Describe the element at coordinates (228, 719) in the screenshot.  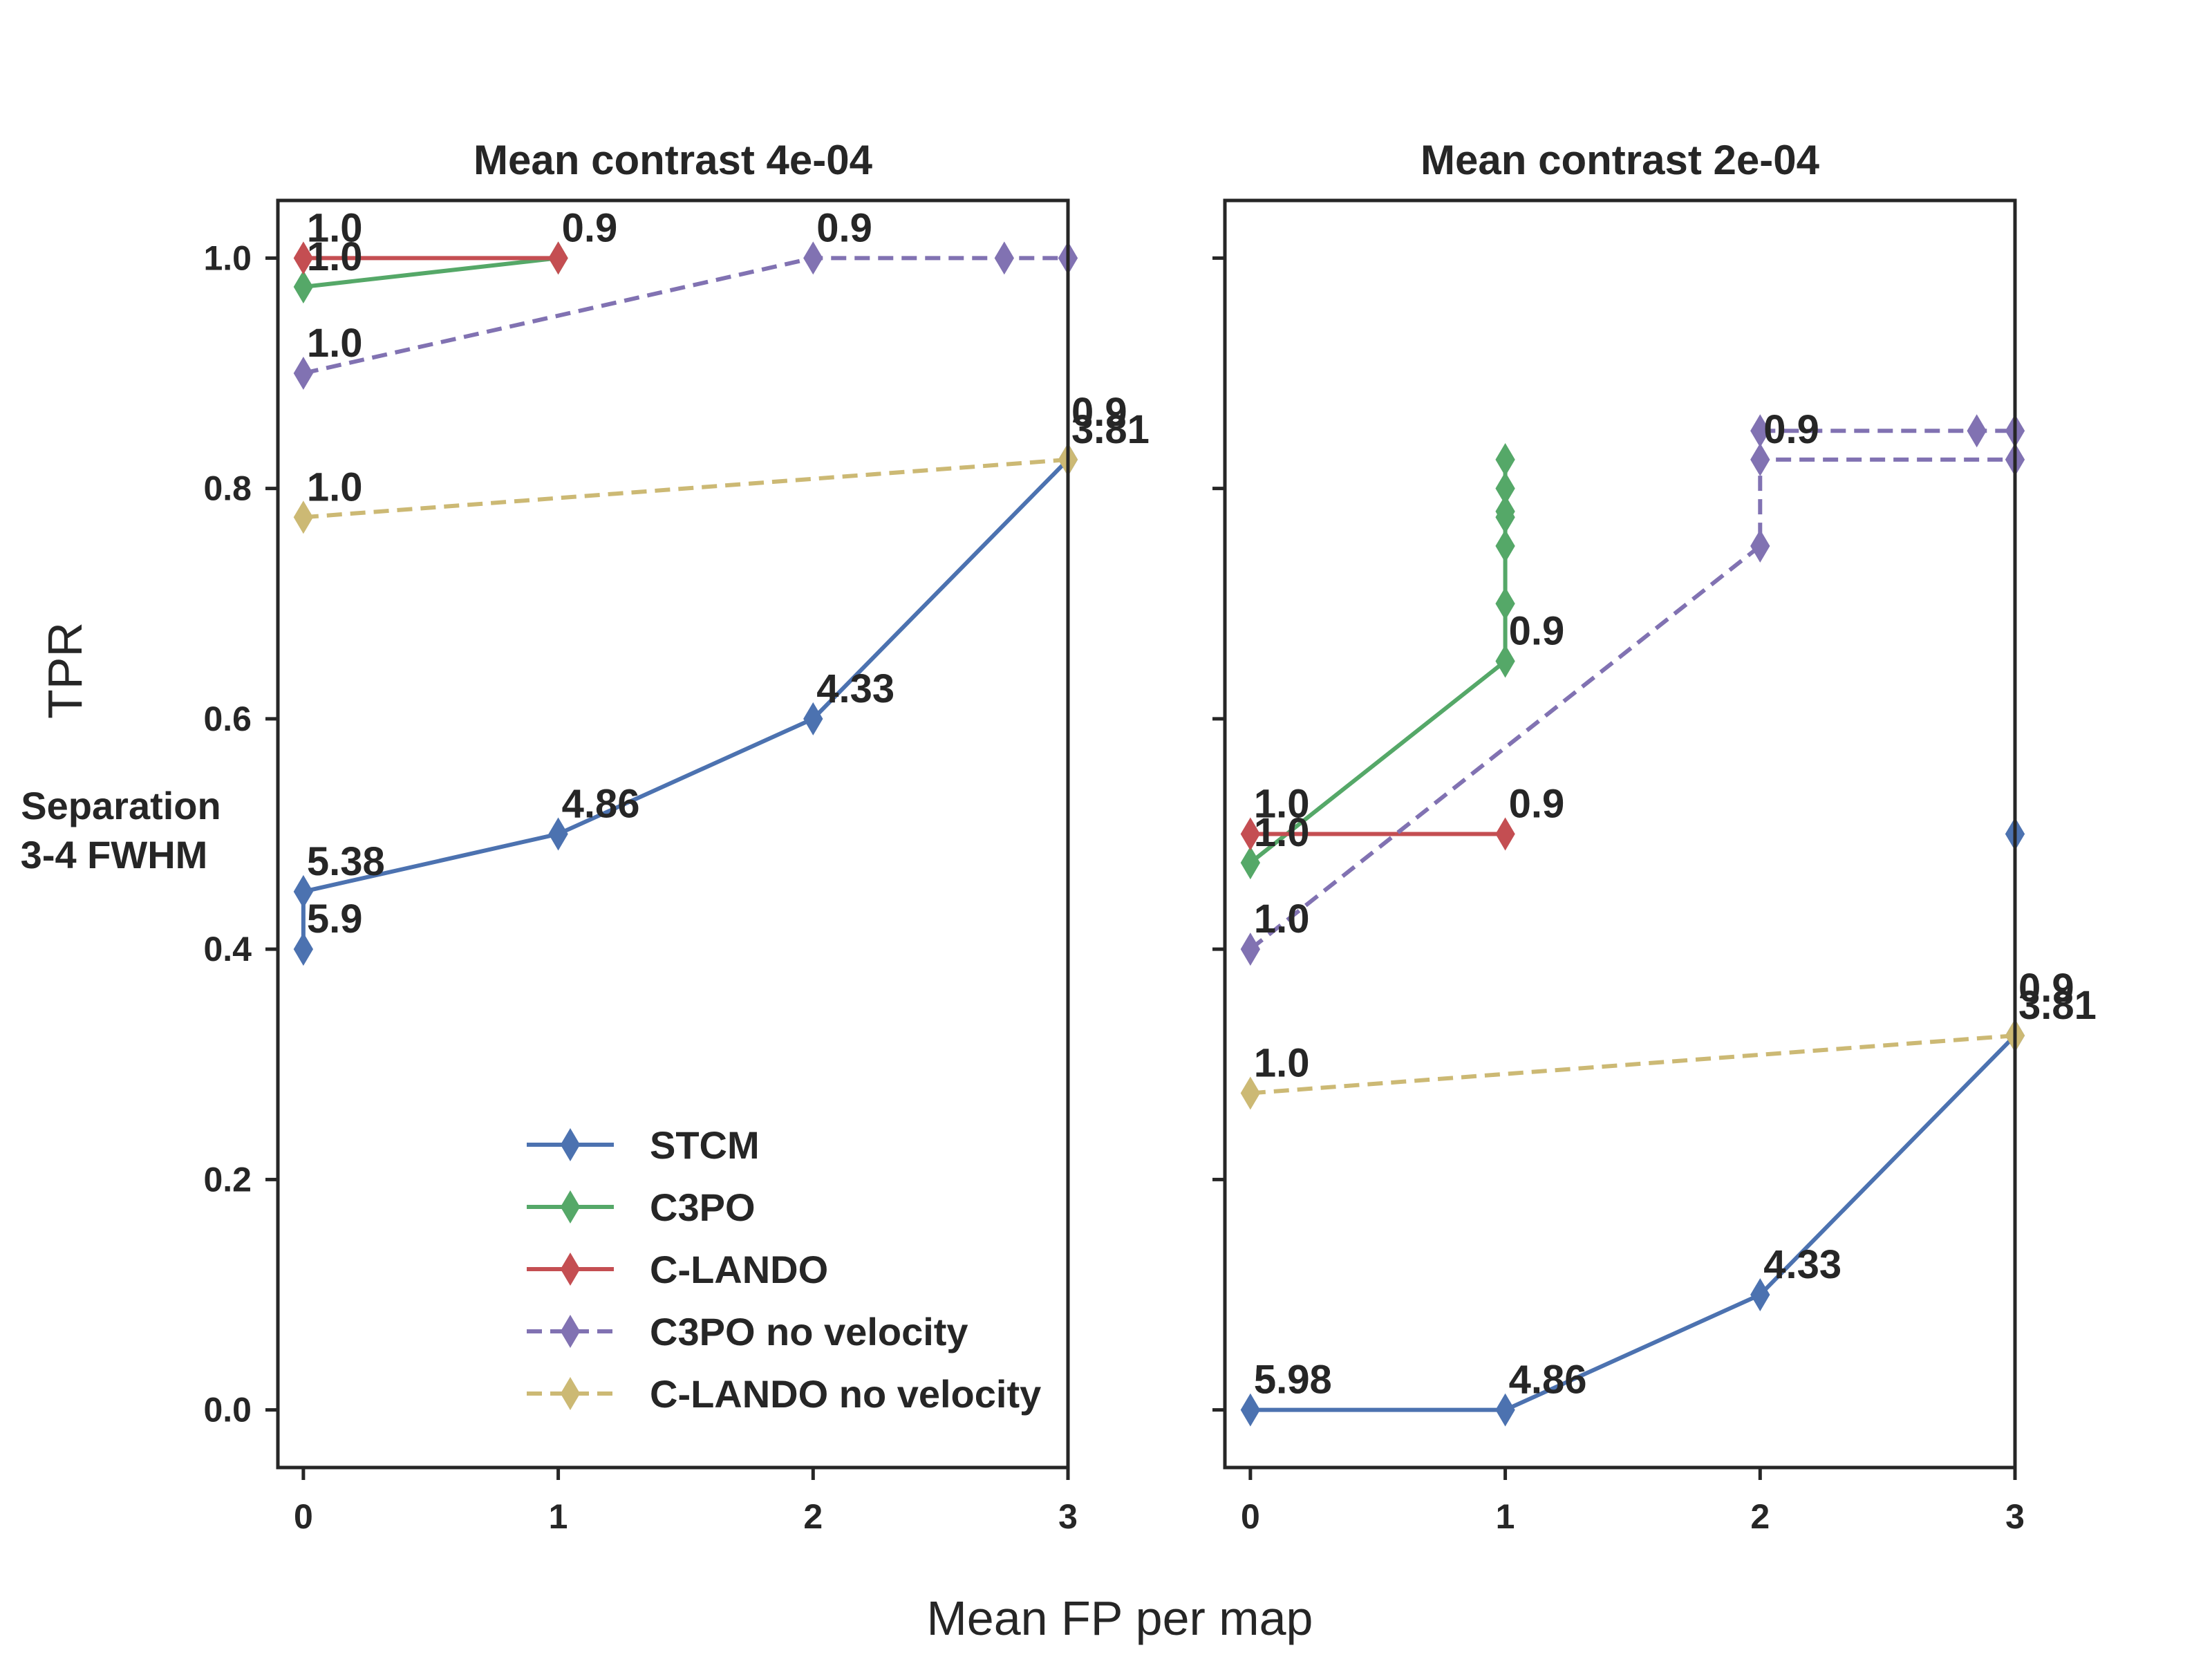
I see `y-tick-label: 0.6` at that location.